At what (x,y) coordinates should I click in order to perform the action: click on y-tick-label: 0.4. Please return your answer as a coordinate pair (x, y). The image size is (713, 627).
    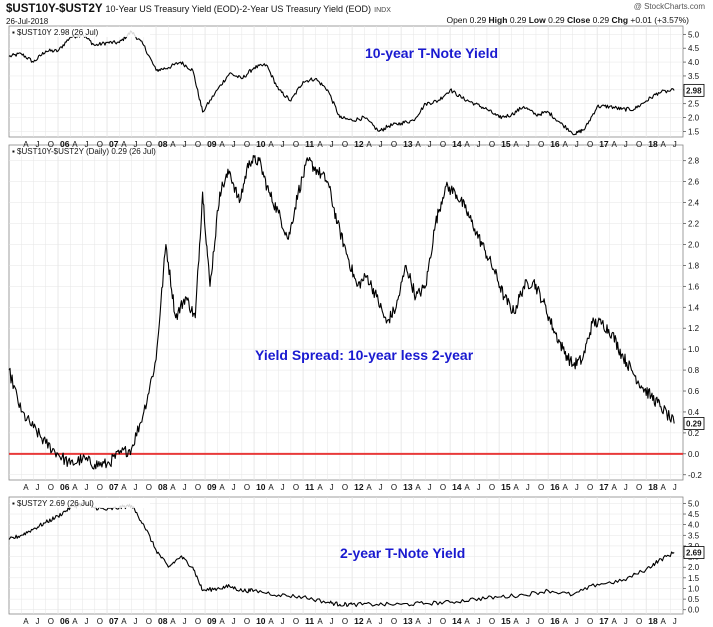
    Looking at the image, I should click on (694, 412).